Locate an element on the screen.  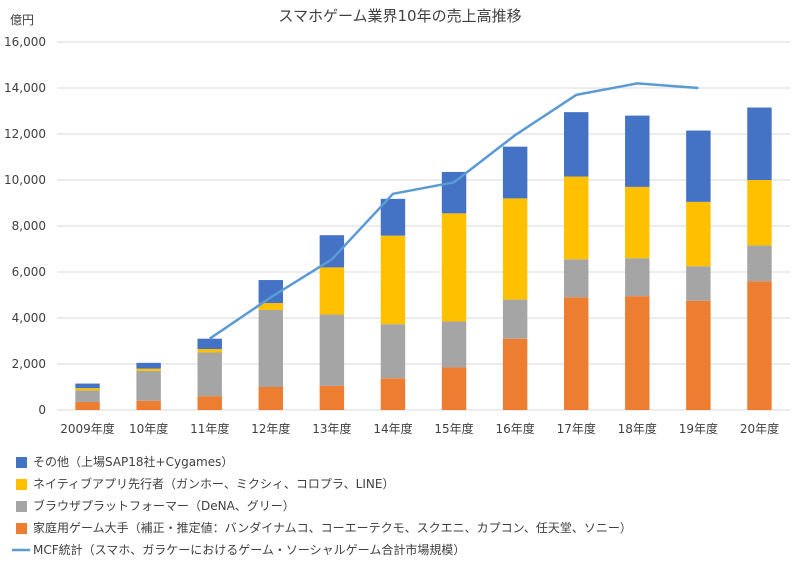
bar-segment-11年度-s2 is located at coordinates (209, 351).